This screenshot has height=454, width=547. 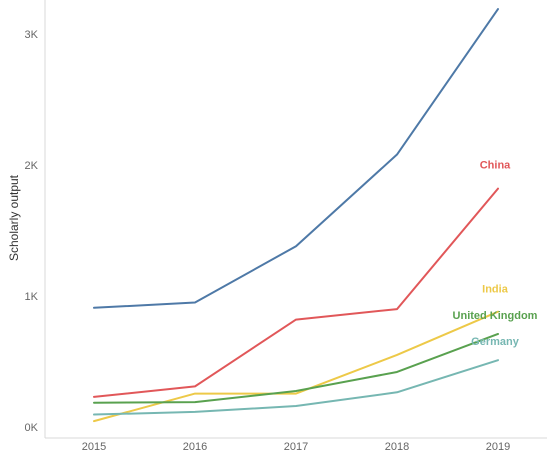 What do you see at coordinates (32, 231) in the screenshot?
I see `y-axis-ticks: 0K 1K 2K 3K` at bounding box center [32, 231].